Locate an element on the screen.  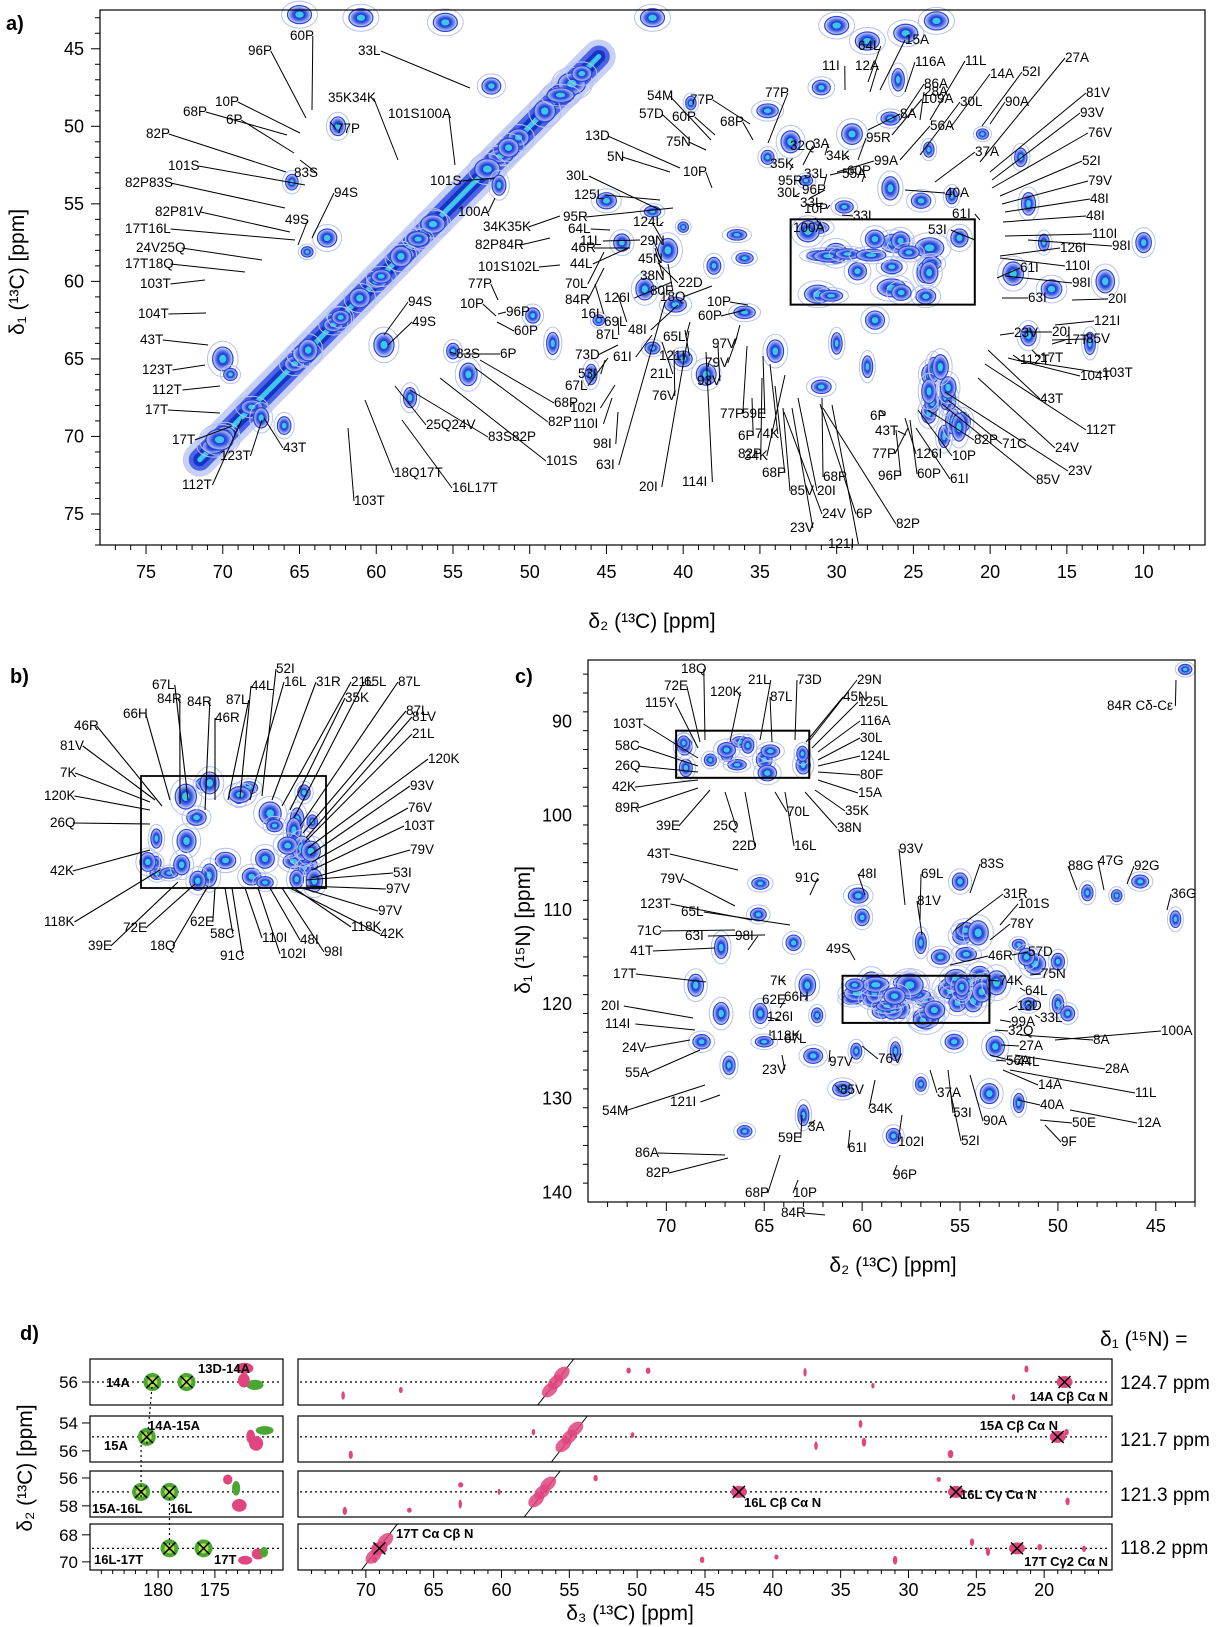
assignment-label: 48I is located at coordinates (1099, 198).